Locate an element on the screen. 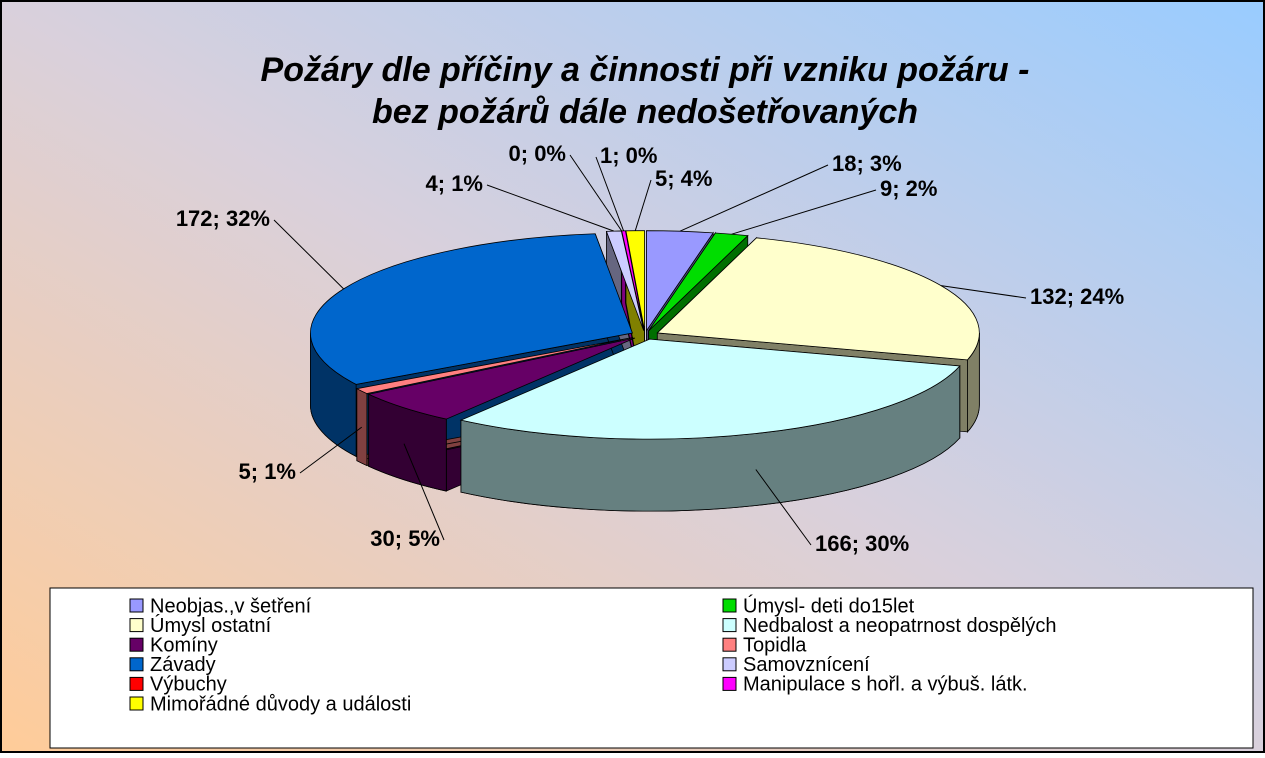 The width and height of the screenshot is (1265, 758). data-label: 18; 3% is located at coordinates (867, 163).